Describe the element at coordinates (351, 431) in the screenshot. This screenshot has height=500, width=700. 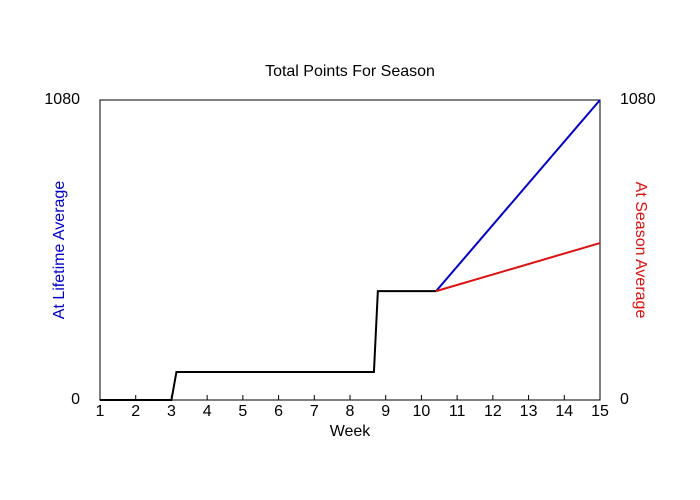
I see `x-axis-label: Week` at that location.